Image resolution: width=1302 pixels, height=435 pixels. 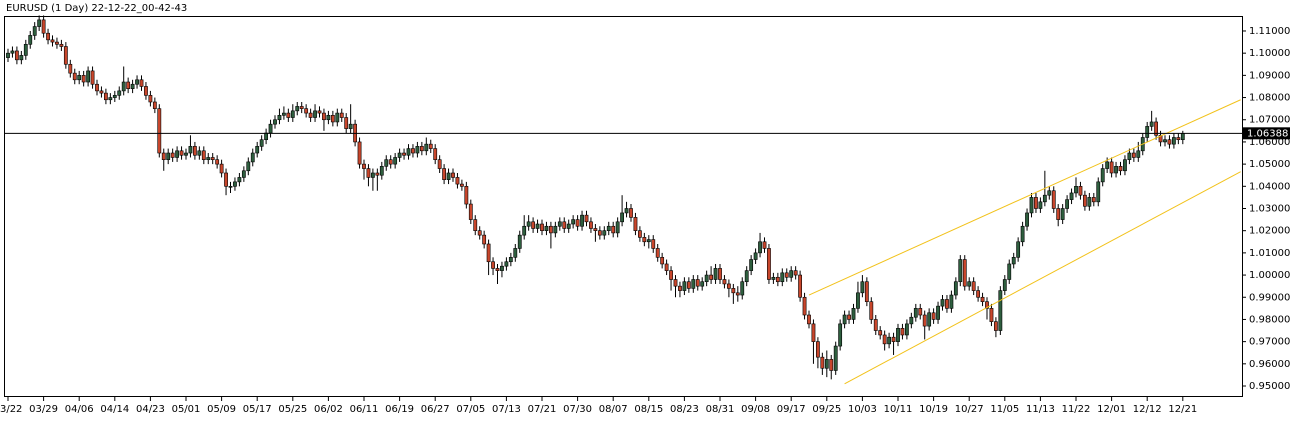 What do you see at coordinates (969, 409) in the screenshot?
I see `x-tick-label: 10/27` at bounding box center [969, 409].